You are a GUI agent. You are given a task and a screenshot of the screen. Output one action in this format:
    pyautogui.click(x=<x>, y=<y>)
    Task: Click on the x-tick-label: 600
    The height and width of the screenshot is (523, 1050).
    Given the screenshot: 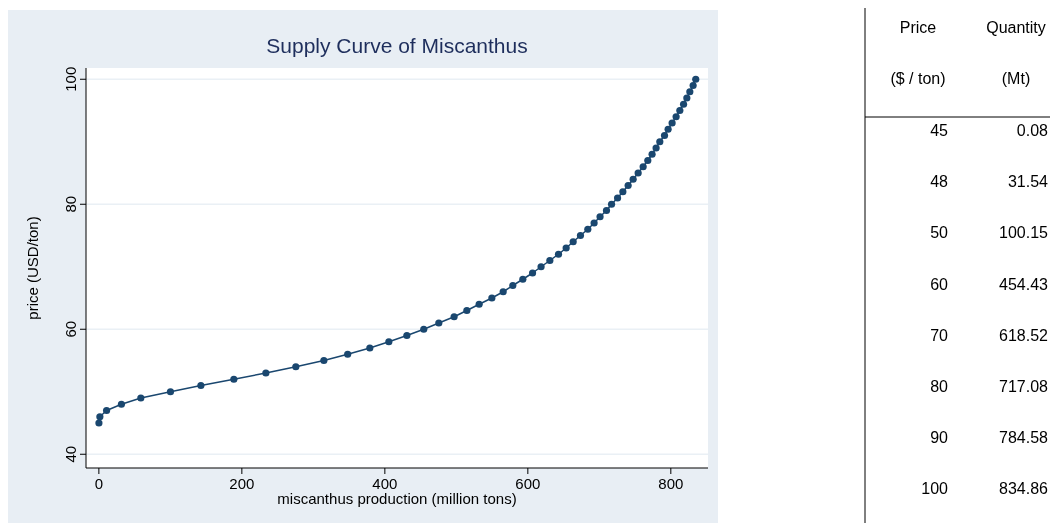 What is the action you would take?
    pyautogui.click(x=528, y=483)
    